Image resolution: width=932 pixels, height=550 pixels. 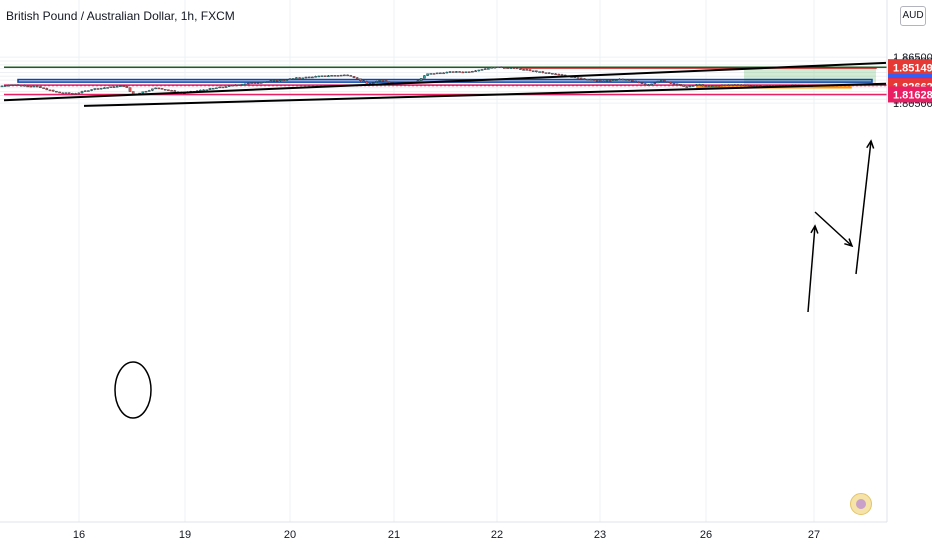 I want to click on logo-inner, so click(x=861, y=504).